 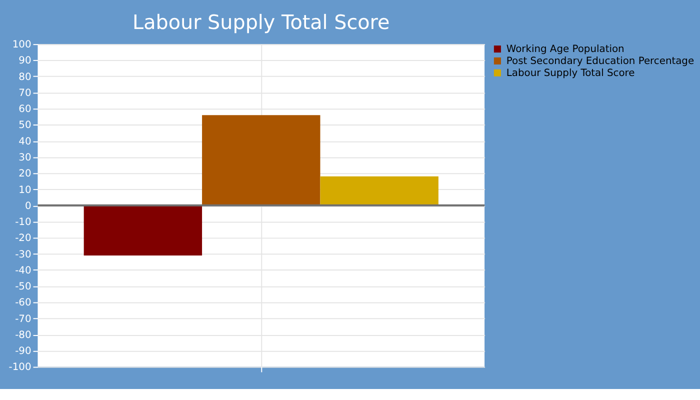 What do you see at coordinates (25, 110) in the screenshot?
I see `y-tick-label: 60` at bounding box center [25, 110].